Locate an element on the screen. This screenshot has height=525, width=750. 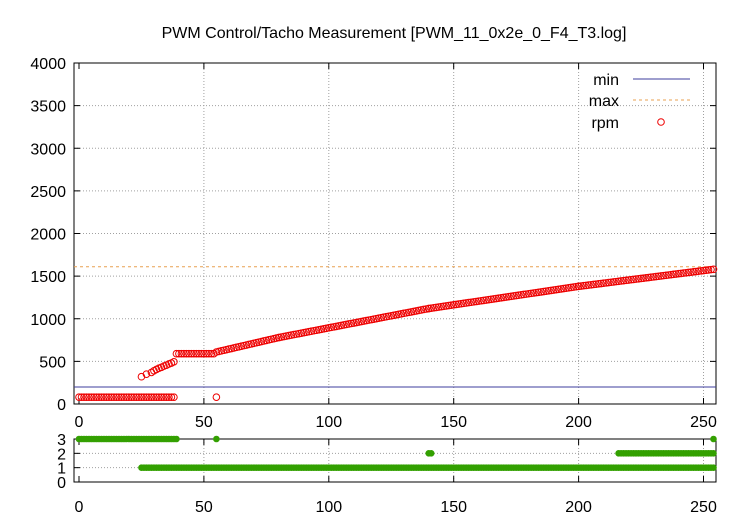
legend-label-rpm: rpm is located at coordinates (605, 123).